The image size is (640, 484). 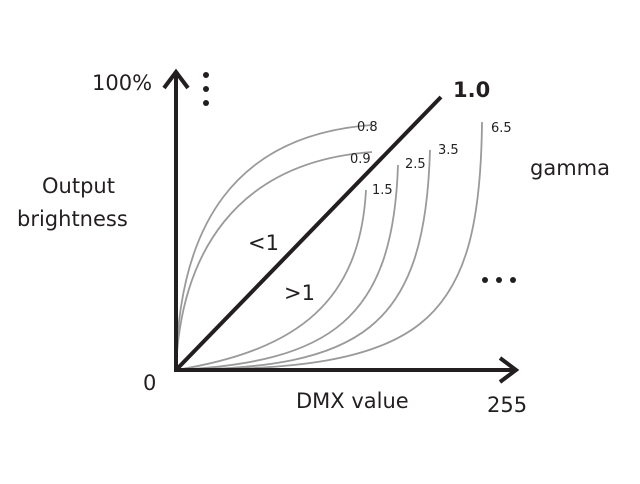 What do you see at coordinates (360, 159) in the screenshot?
I see `curve-label: 0.9` at bounding box center [360, 159].